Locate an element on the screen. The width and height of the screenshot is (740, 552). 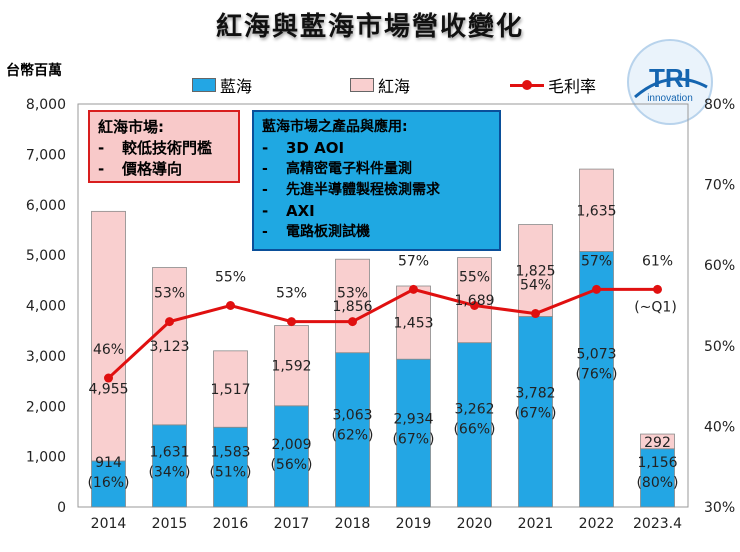
y-tick-label: 5,000 is located at coordinates (46, 256).